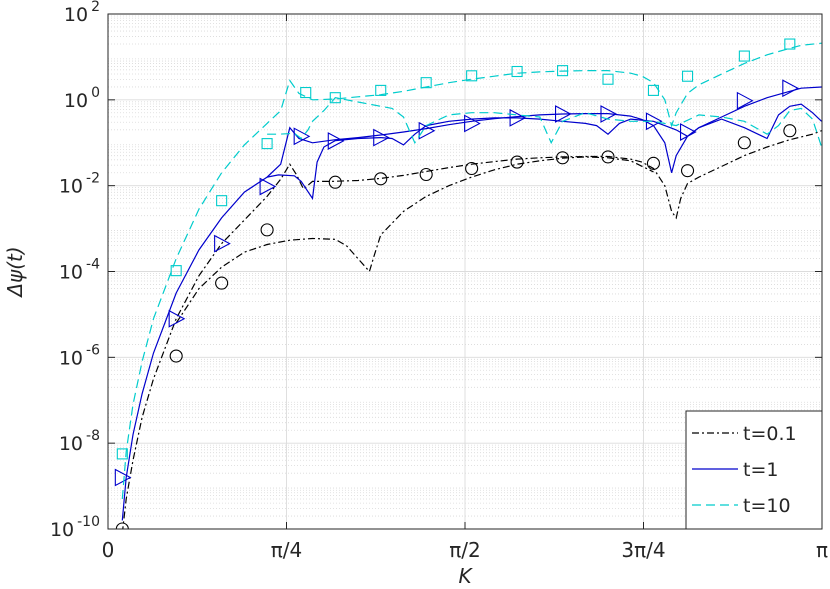  What do you see at coordinates (767, 506) in the screenshot?
I see `legend-label: t=10` at bounding box center [767, 506].